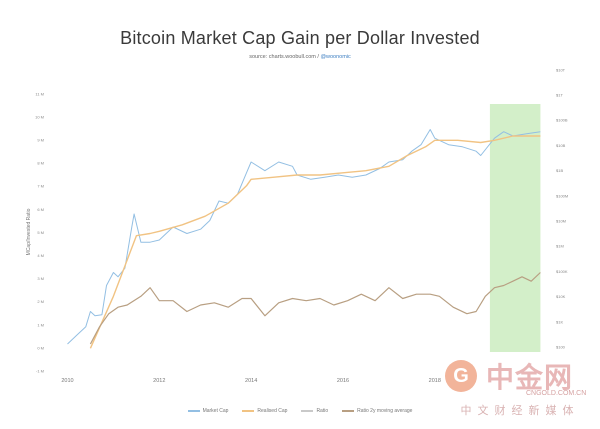 The image size is (600, 429). I want to click on legend-item-realised-cap: Realised Cap, so click(264, 411).